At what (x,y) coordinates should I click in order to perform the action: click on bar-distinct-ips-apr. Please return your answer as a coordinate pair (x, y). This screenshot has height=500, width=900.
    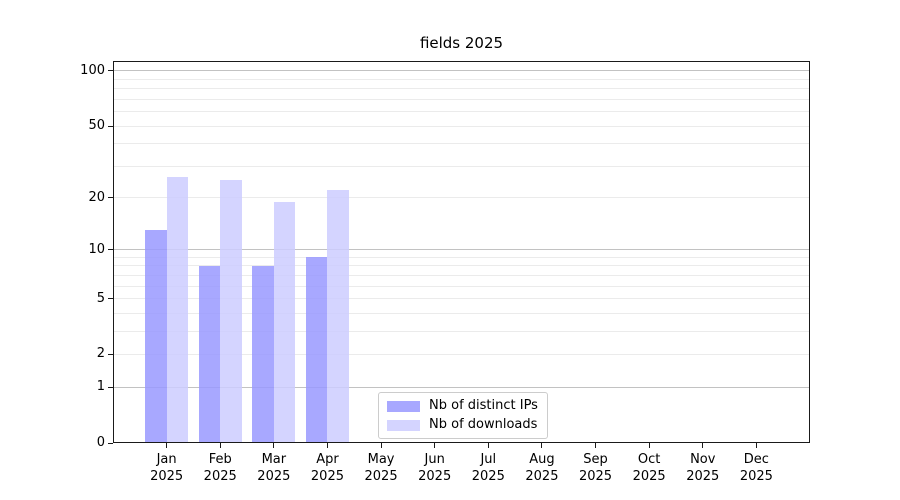
    Looking at the image, I should click on (316, 350).